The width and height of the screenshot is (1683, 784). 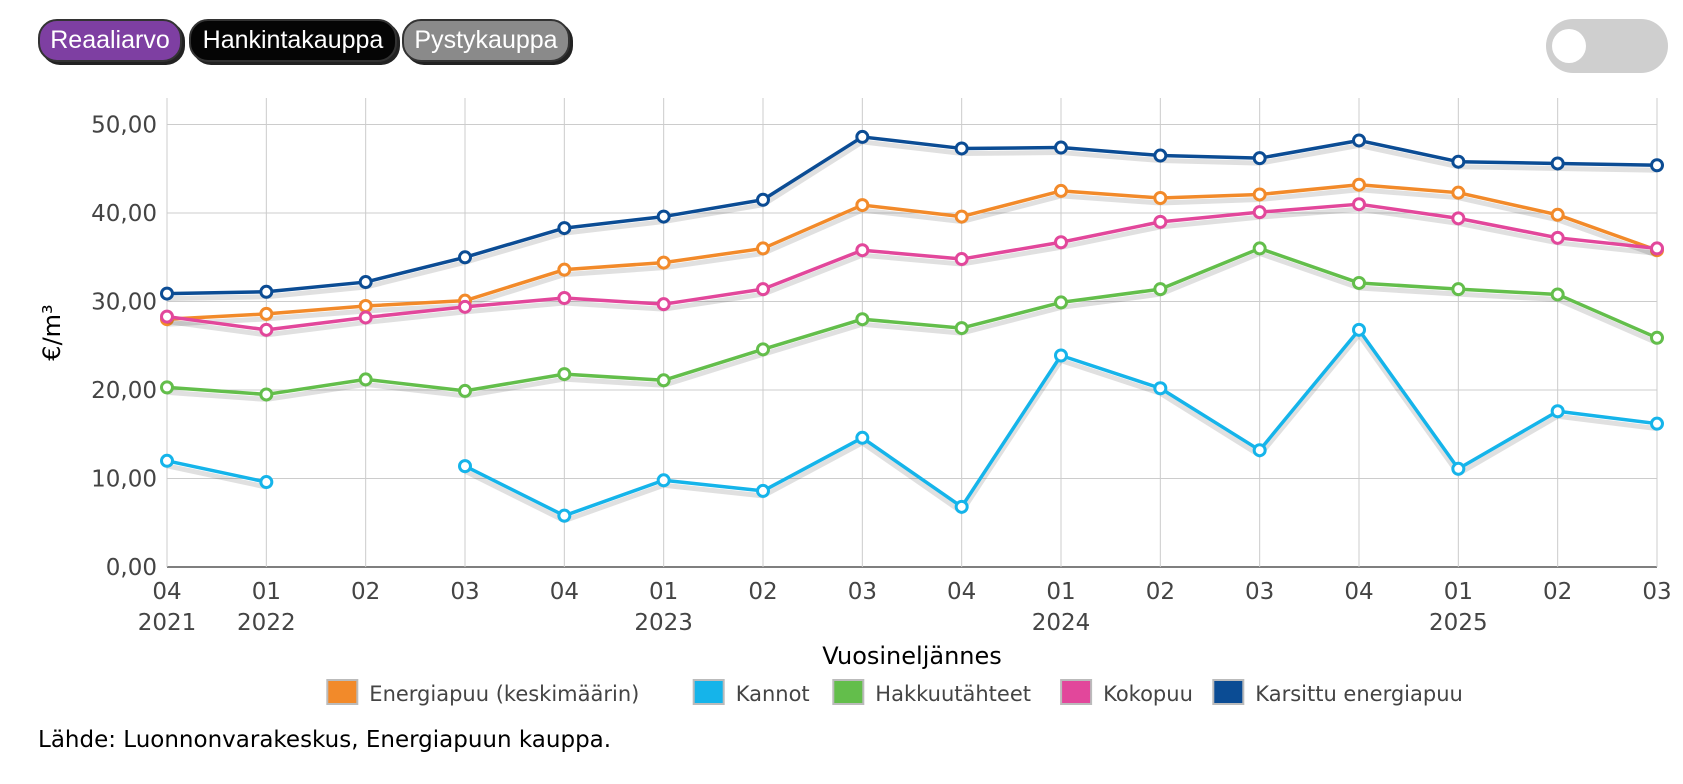 What do you see at coordinates (1569, 46) in the screenshot?
I see `toggle-knob` at bounding box center [1569, 46].